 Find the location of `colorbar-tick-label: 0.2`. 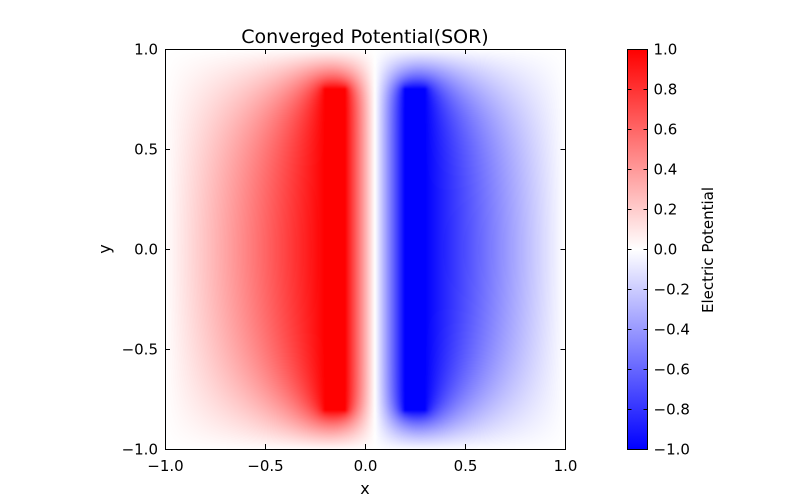

colorbar-tick-label: 0.2 is located at coordinates (666, 210).